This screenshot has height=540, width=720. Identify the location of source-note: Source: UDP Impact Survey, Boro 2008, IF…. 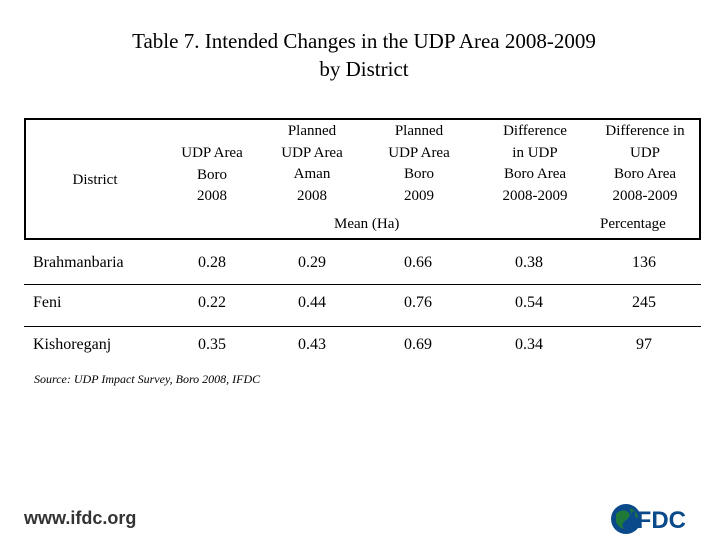
(147, 379).